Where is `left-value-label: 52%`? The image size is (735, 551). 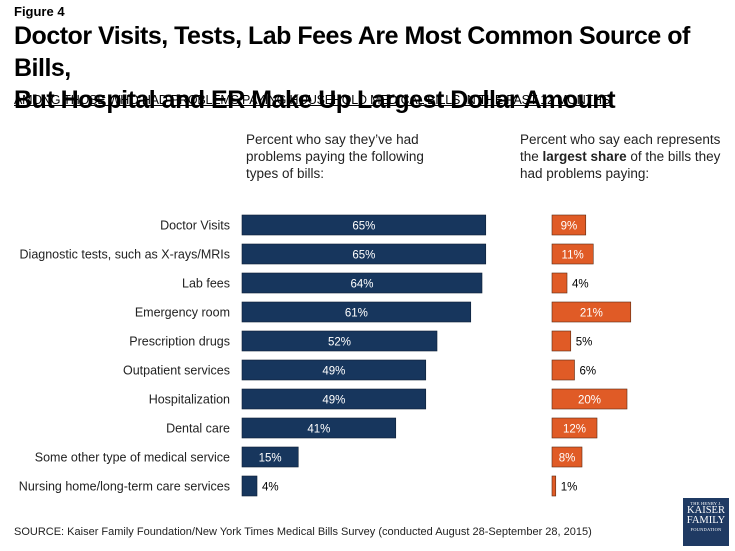
left-value-label: 52% is located at coordinates (339, 343).